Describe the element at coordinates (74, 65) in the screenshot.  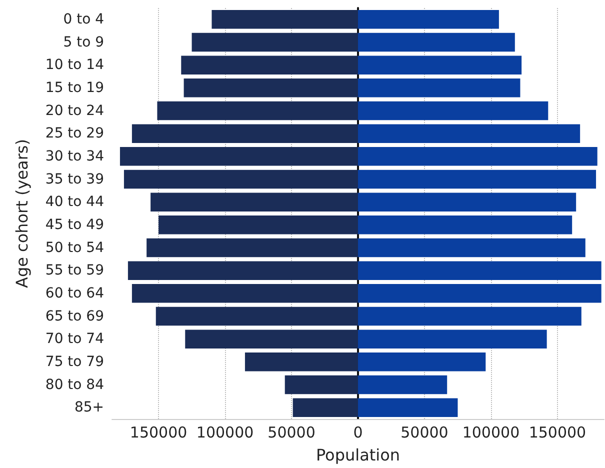
I see `y-tick-label: 10 to 14` at that location.